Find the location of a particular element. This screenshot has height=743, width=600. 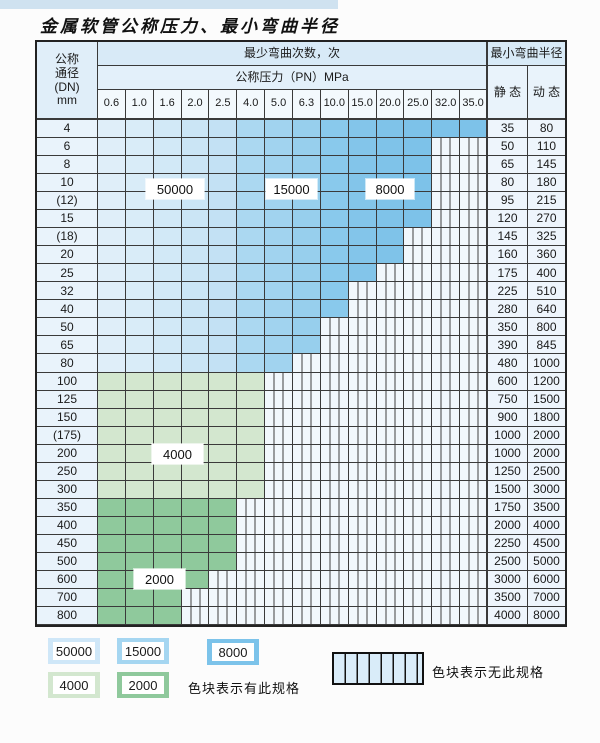

dynamic-radius-cell: 5000 is located at coordinates (546, 561).